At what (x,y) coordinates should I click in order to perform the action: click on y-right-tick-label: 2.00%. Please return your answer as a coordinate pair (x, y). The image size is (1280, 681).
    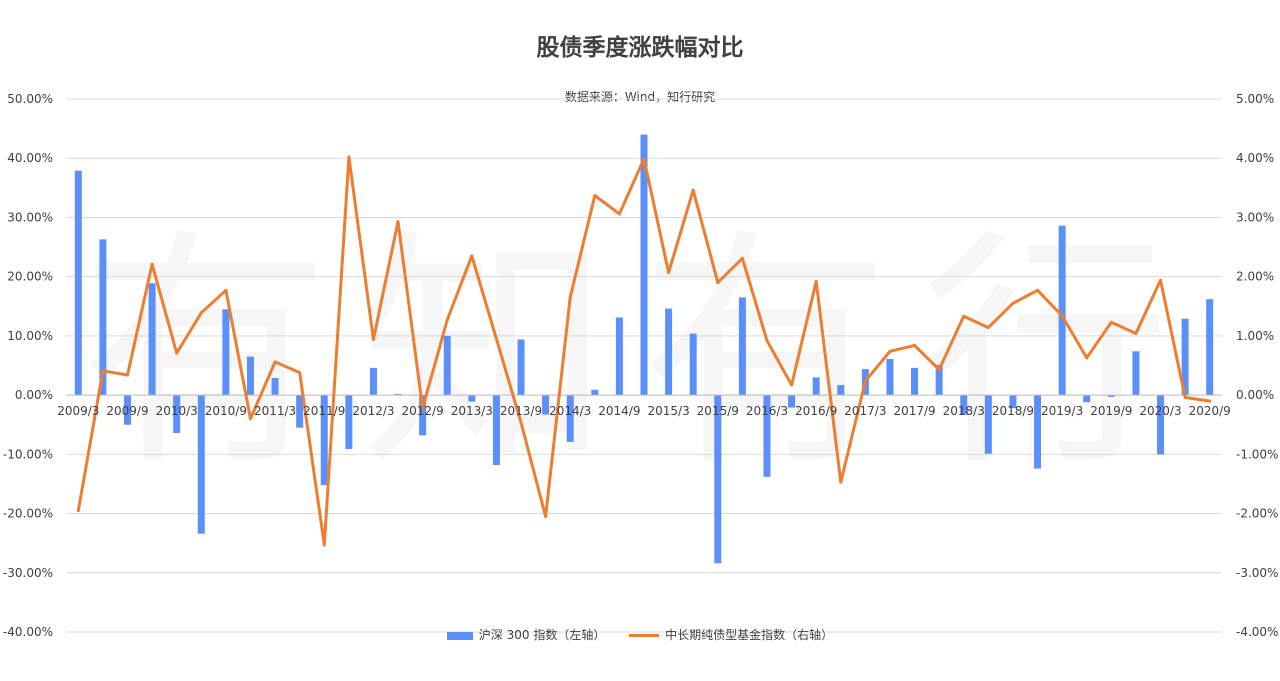
    Looking at the image, I should click on (1255, 277).